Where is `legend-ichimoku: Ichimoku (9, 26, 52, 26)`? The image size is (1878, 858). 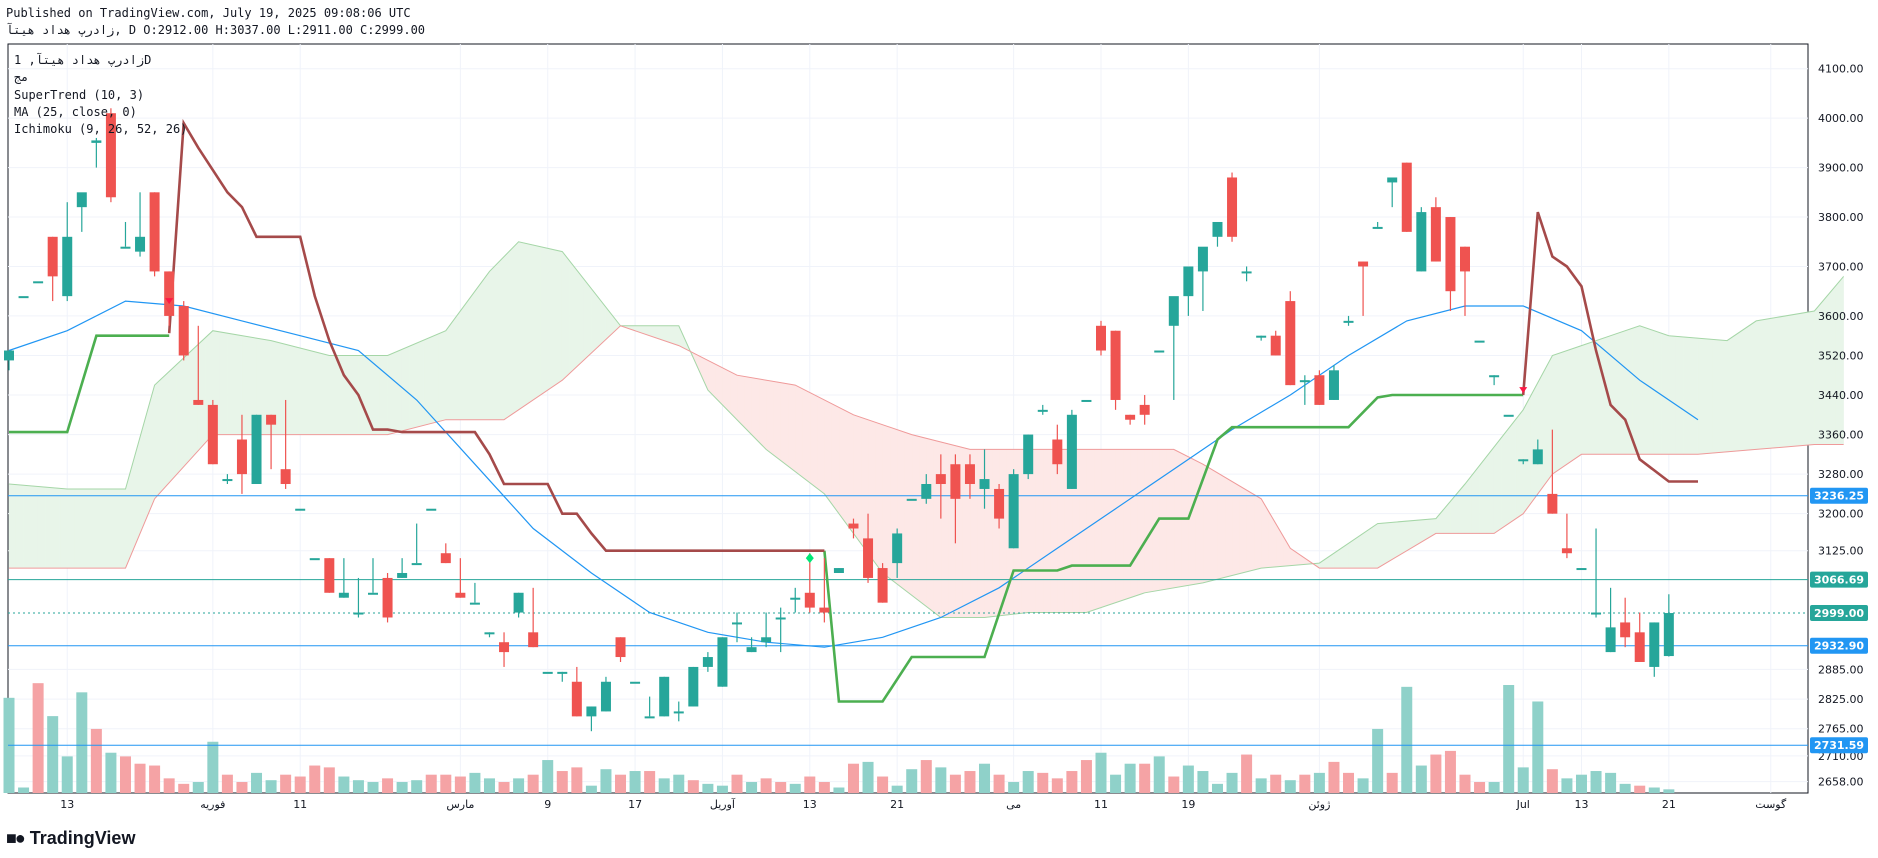 legend-ichimoku: Ichimoku (9, 26, 52, 26) is located at coordinates (101, 129).